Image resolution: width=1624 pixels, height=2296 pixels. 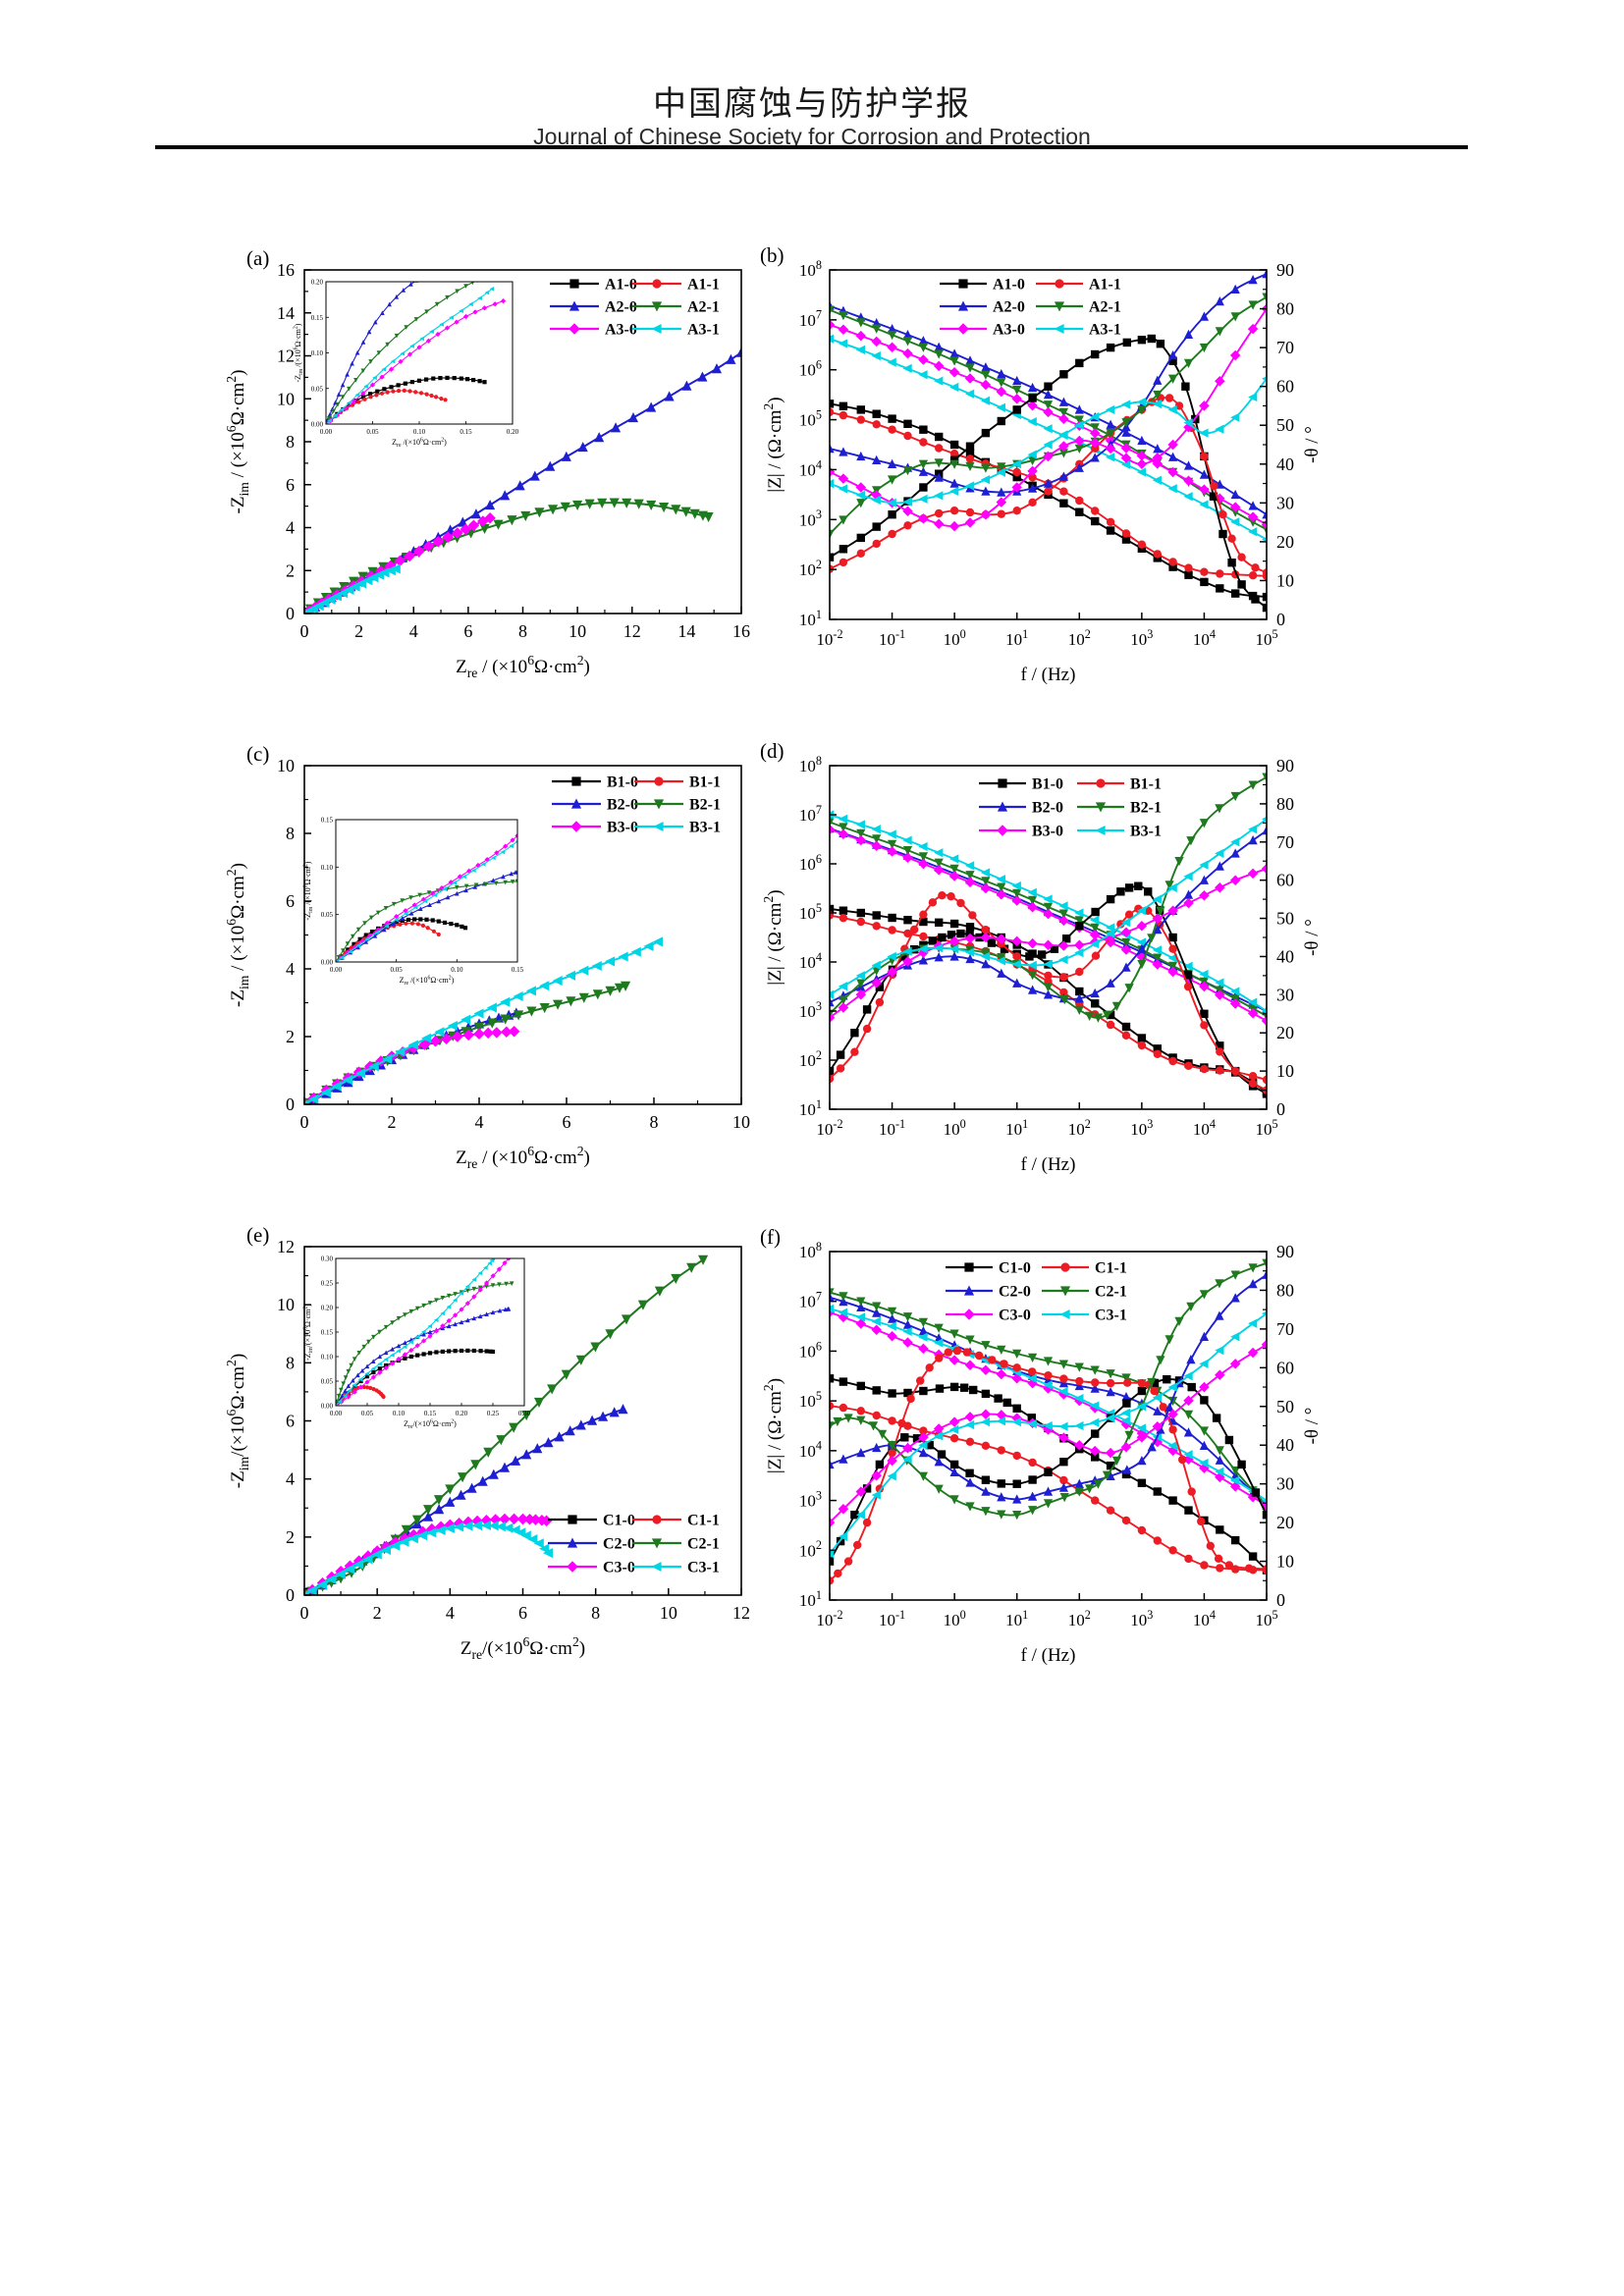 What do you see at coordinates (1285, 765) in the screenshot?
I see `y-right-tick-label: 90` at bounding box center [1285, 765].